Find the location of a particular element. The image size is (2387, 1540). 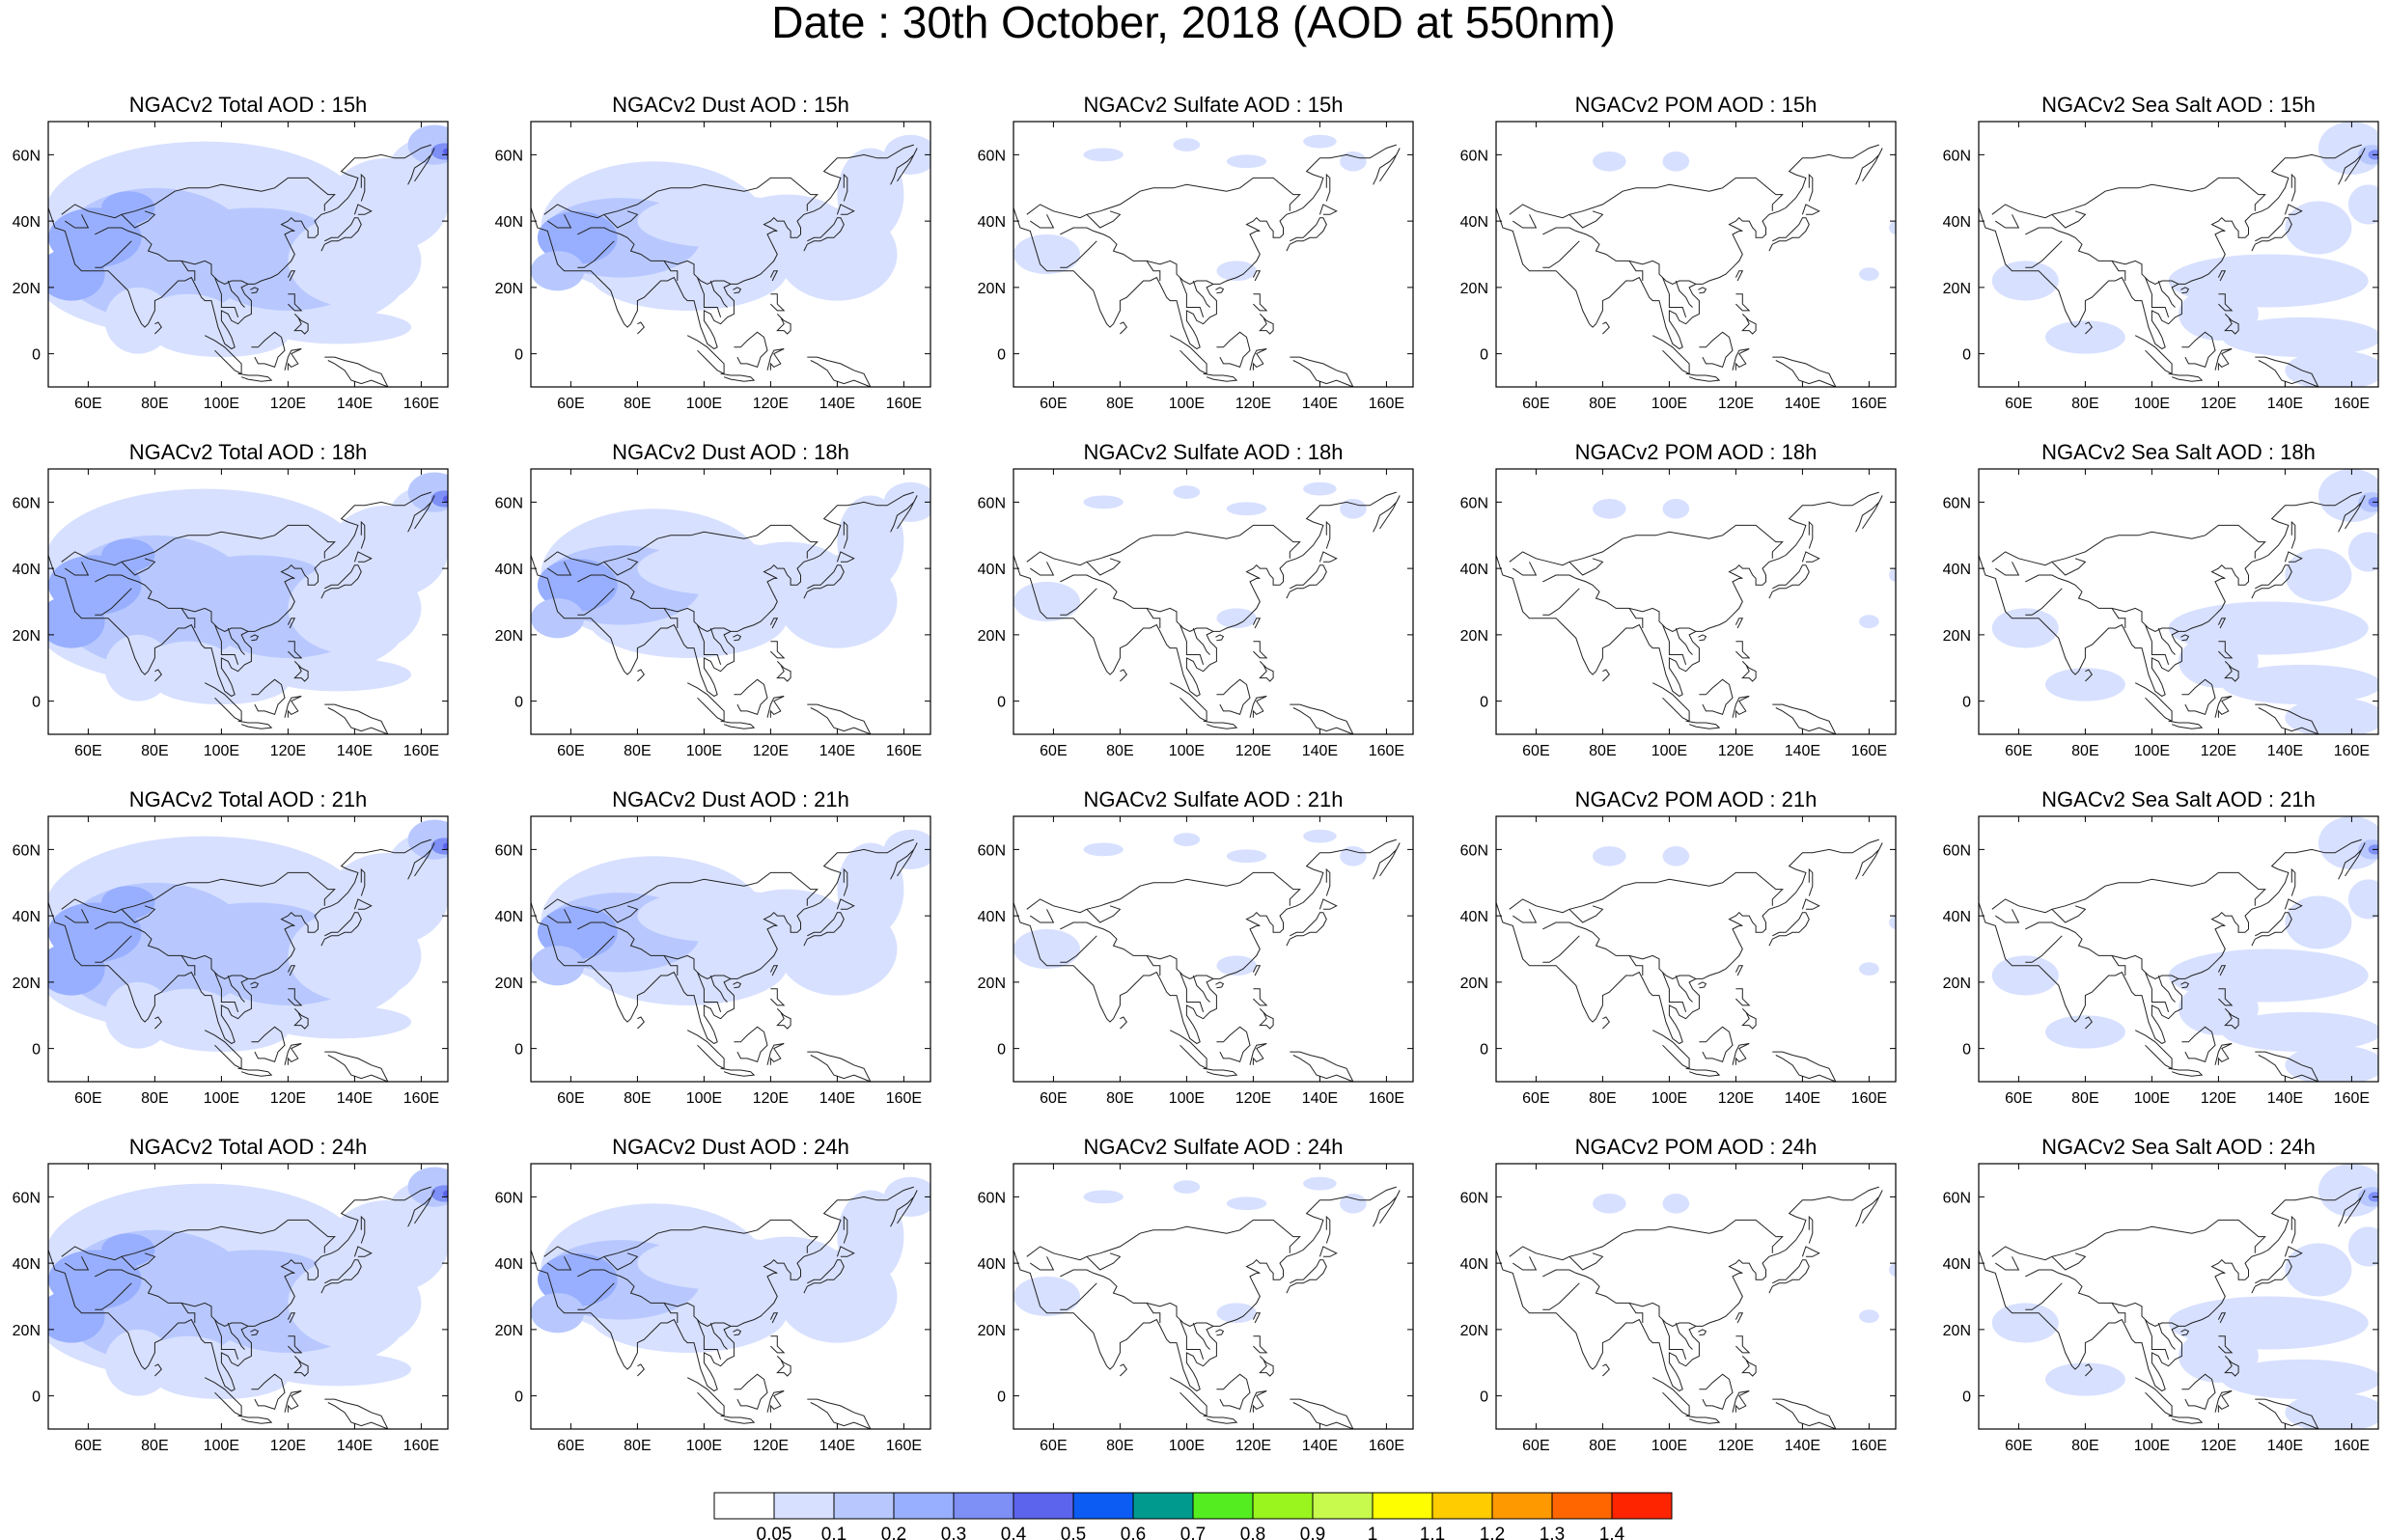

panel-title: NGACv2 Sea Salt AOD : 21h is located at coordinates (2178, 799).